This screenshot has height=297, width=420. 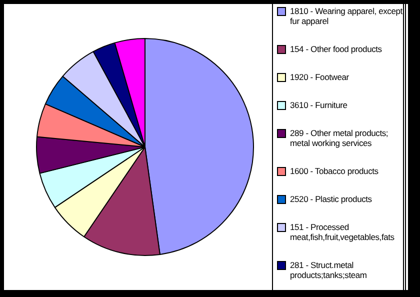 What do you see at coordinates (346, 16) in the screenshot?
I see `legend-label: 1810 - Wearing apparel, except fur apparel` at bounding box center [346, 16].